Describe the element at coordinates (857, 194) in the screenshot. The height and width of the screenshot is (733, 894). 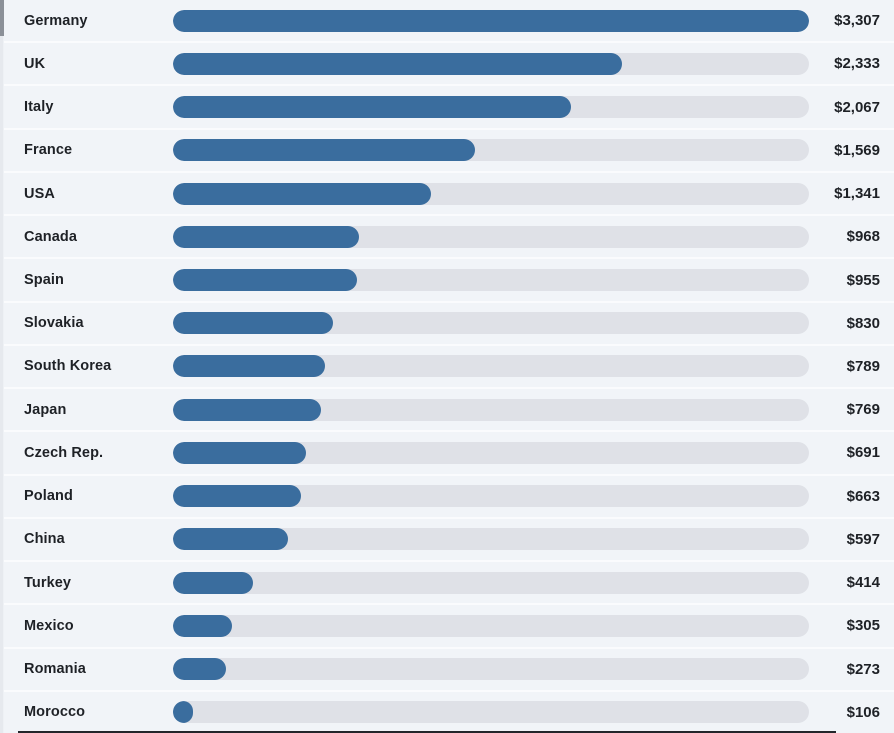
I see `value-label: $1,341` at that location.